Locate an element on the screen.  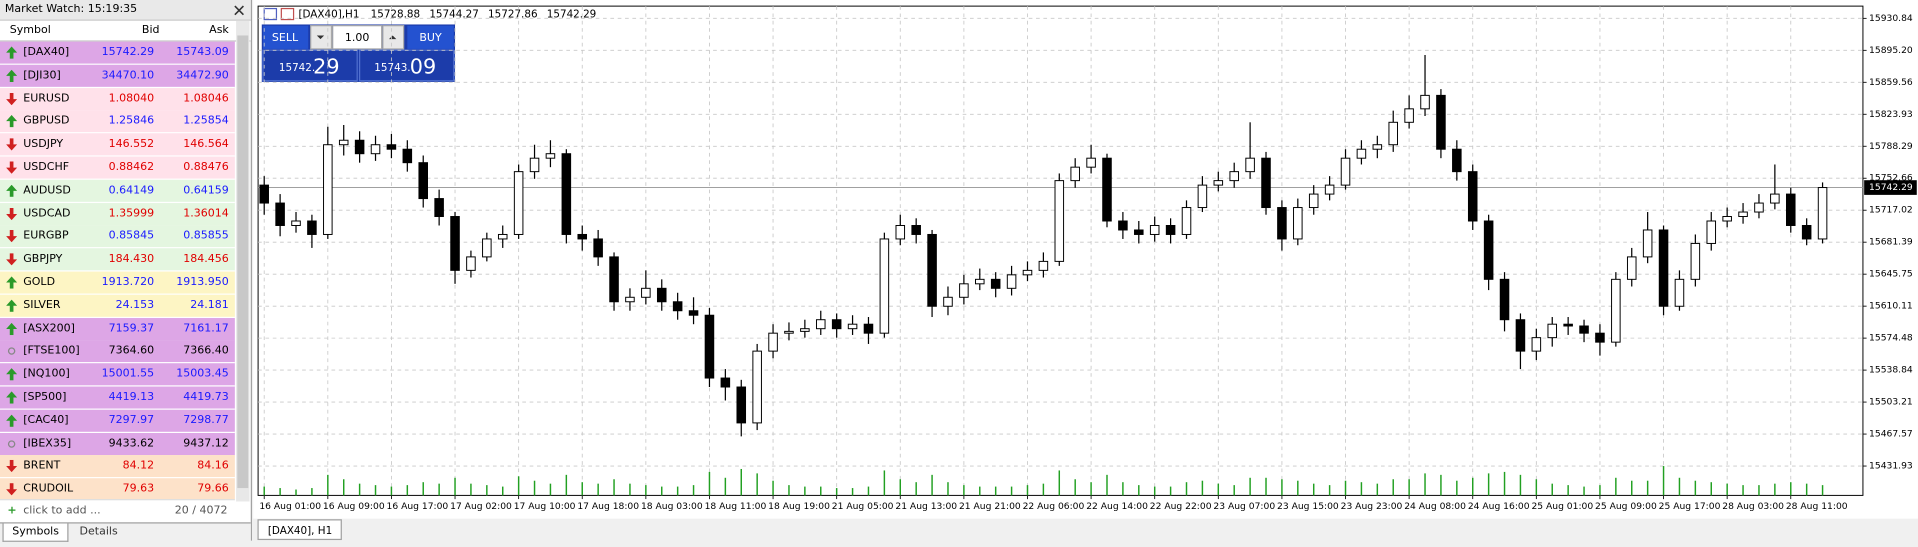
buy-price-main: 15743. is located at coordinates (392, 68).